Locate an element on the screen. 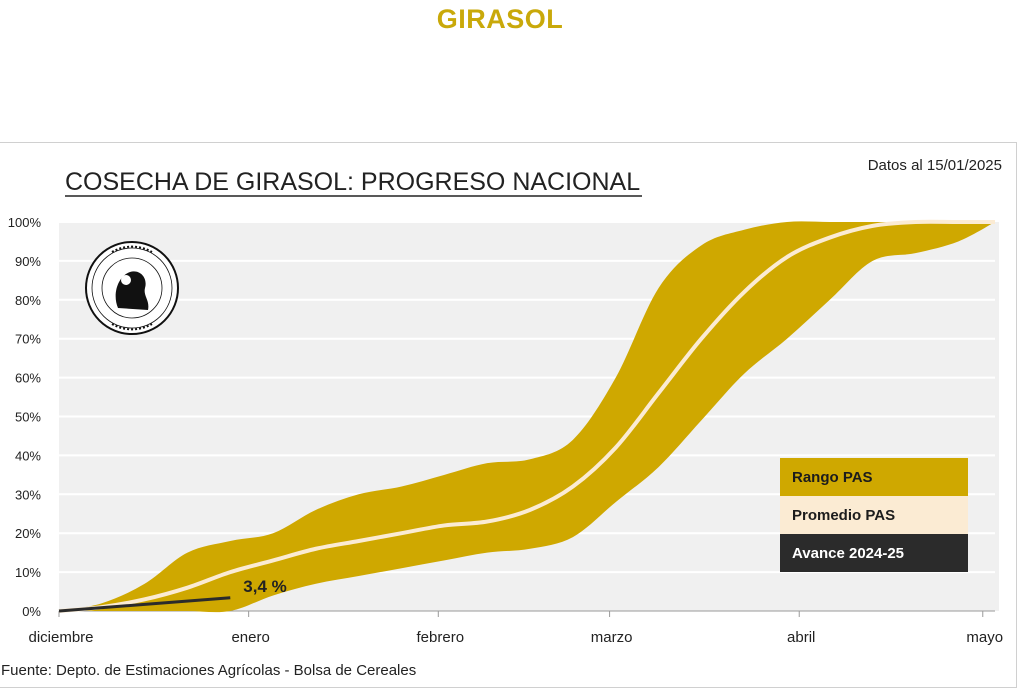 This screenshot has height=689, width=1024. page-title: GIRASOL is located at coordinates (500, 19).